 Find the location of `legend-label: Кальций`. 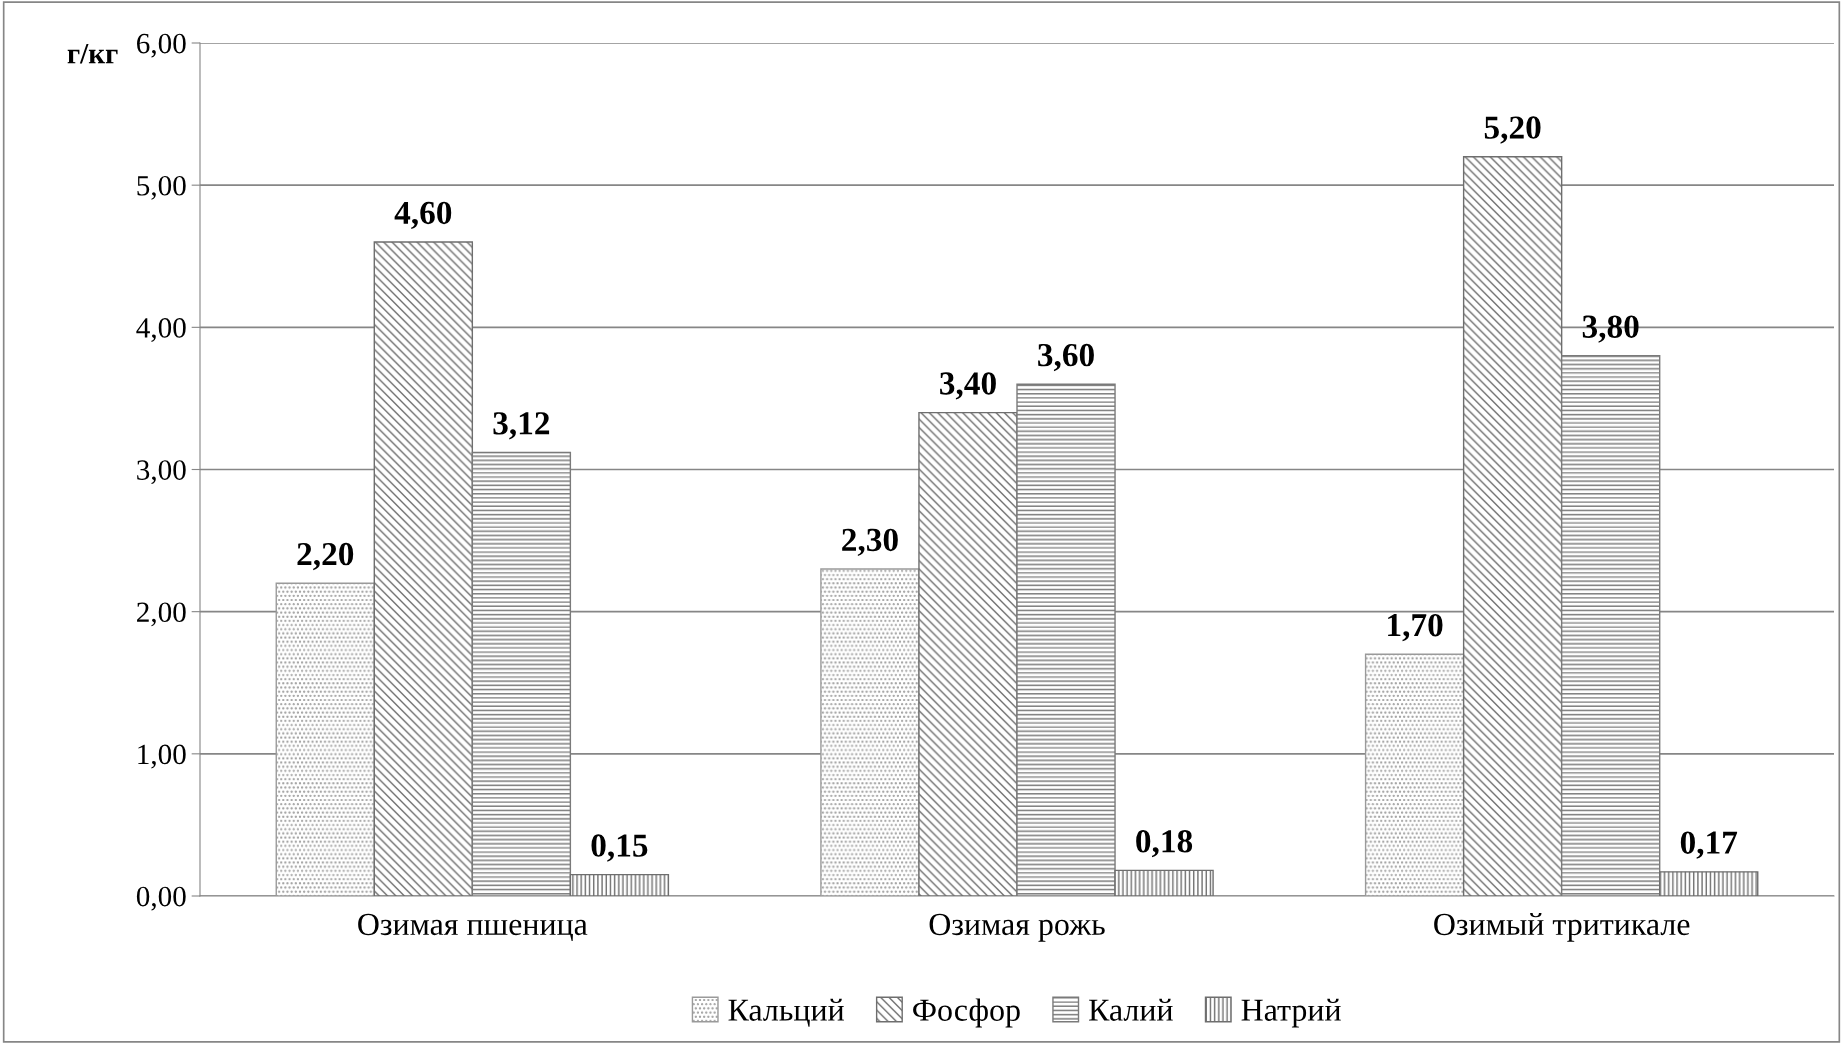

legend-label: Кальций is located at coordinates (786, 1012).